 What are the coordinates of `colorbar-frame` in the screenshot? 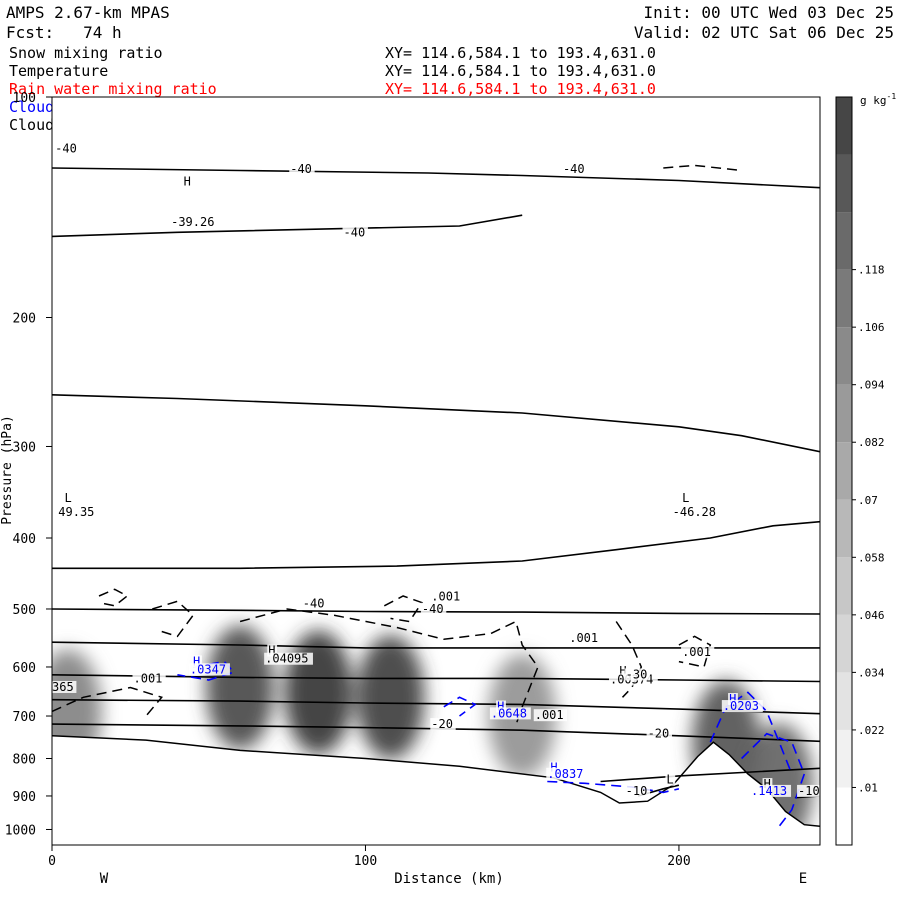 It's located at (844, 471).